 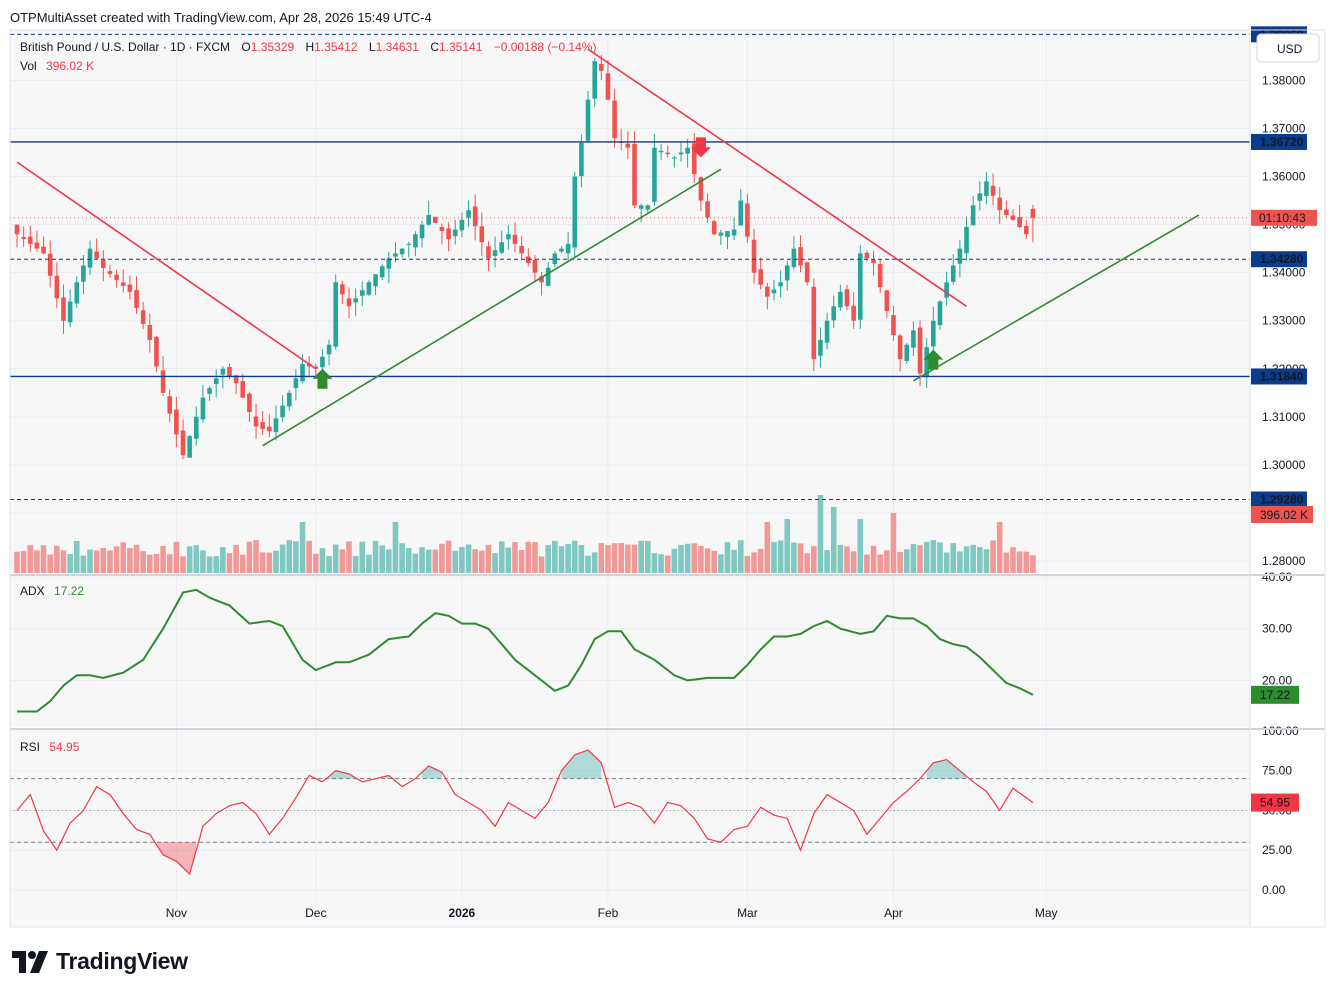 I want to click on currency-button, so click(x=1288, y=48).